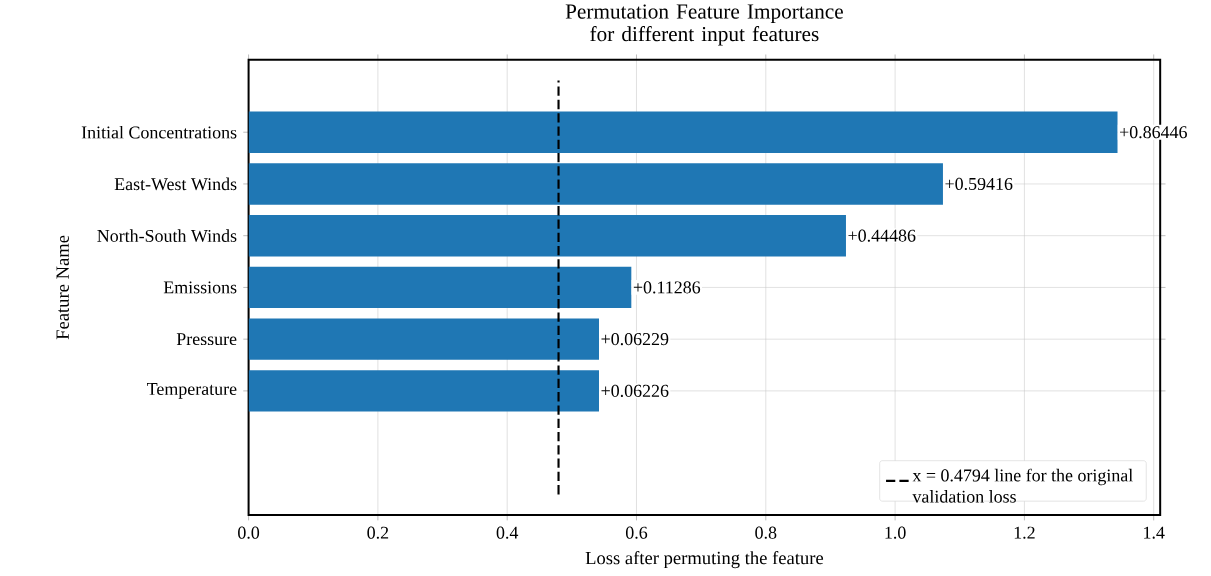 The height and width of the screenshot is (576, 1211). Describe the element at coordinates (704, 25) in the screenshot. I see `chart-title: Permutation Feature Importance for different input features` at that location.